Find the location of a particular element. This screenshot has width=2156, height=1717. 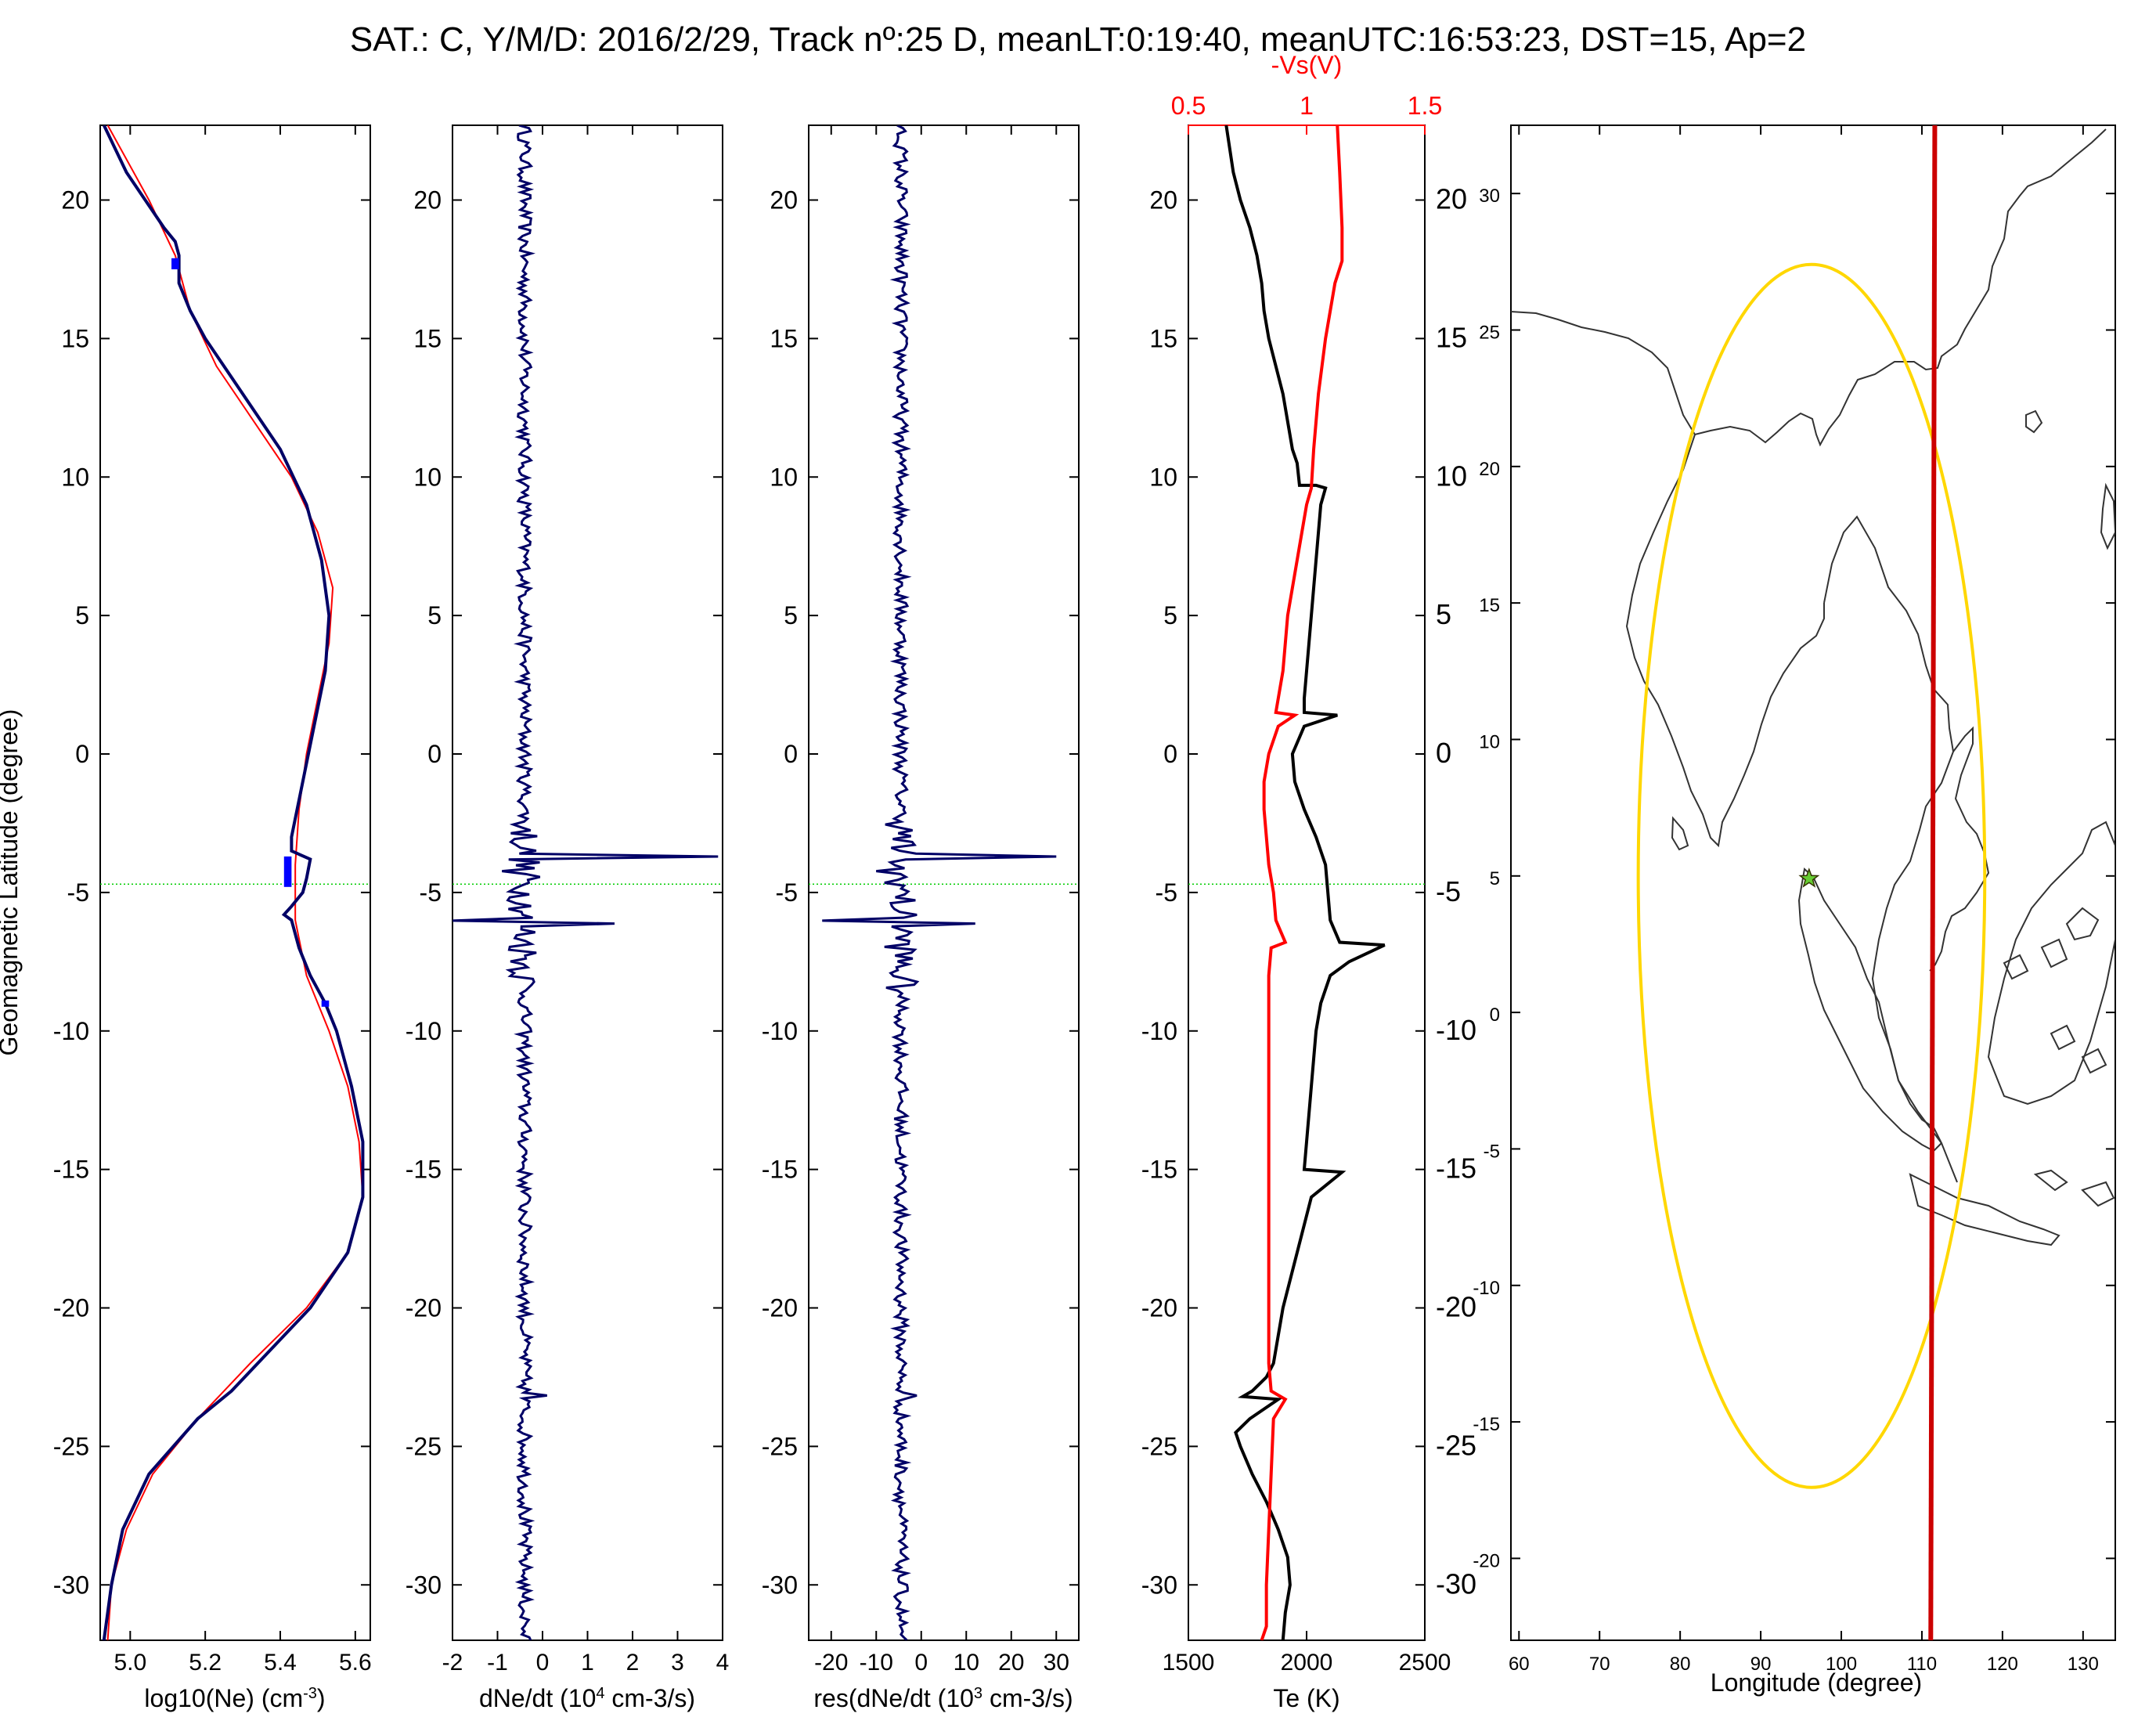

ne-ticks: 5.0 5.2 5.4 5.6 20 15 10 5 0 -5 -10 -15 -20 -25 -30 is located at coordinates (212, 900).